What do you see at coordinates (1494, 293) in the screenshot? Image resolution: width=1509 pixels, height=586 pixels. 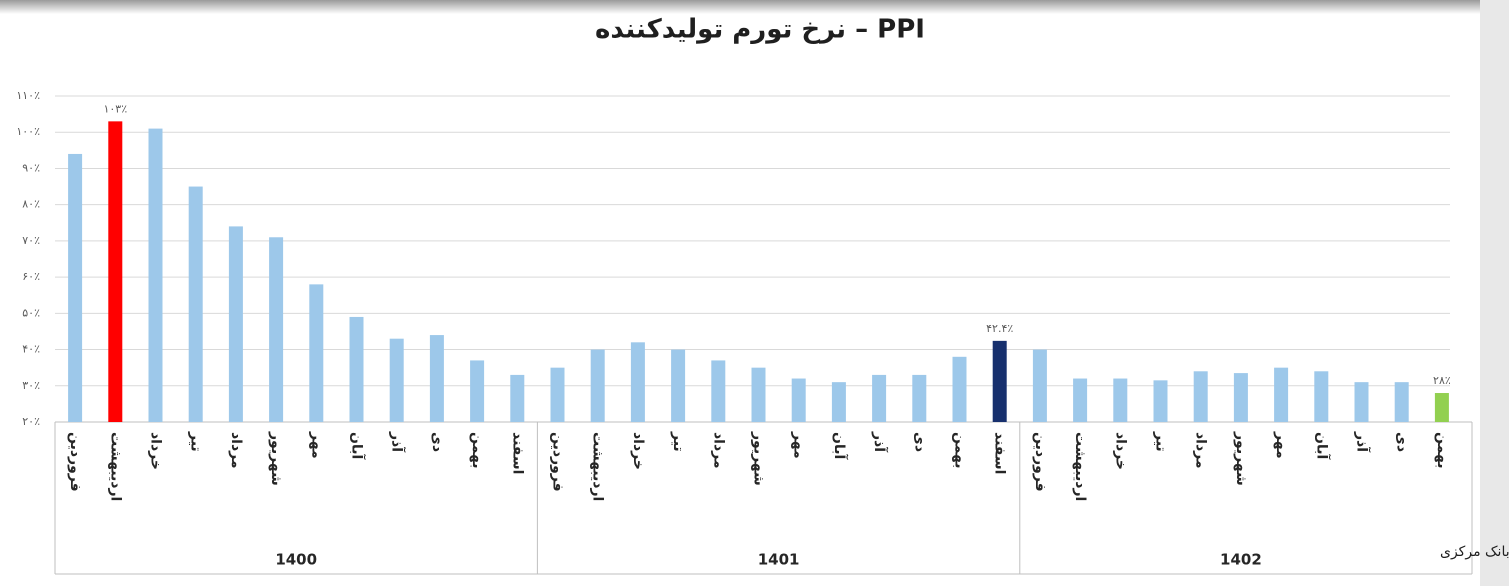 I see `side-bar` at bounding box center [1494, 293].